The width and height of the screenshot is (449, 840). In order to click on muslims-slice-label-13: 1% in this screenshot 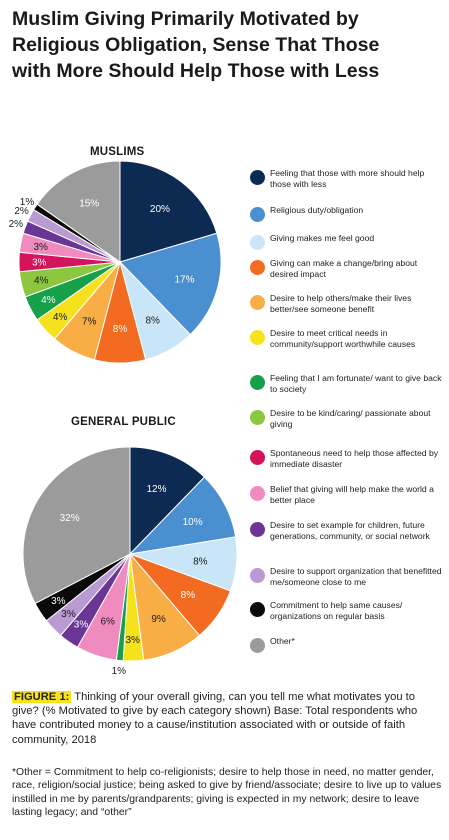, I will do `click(27, 202)`.